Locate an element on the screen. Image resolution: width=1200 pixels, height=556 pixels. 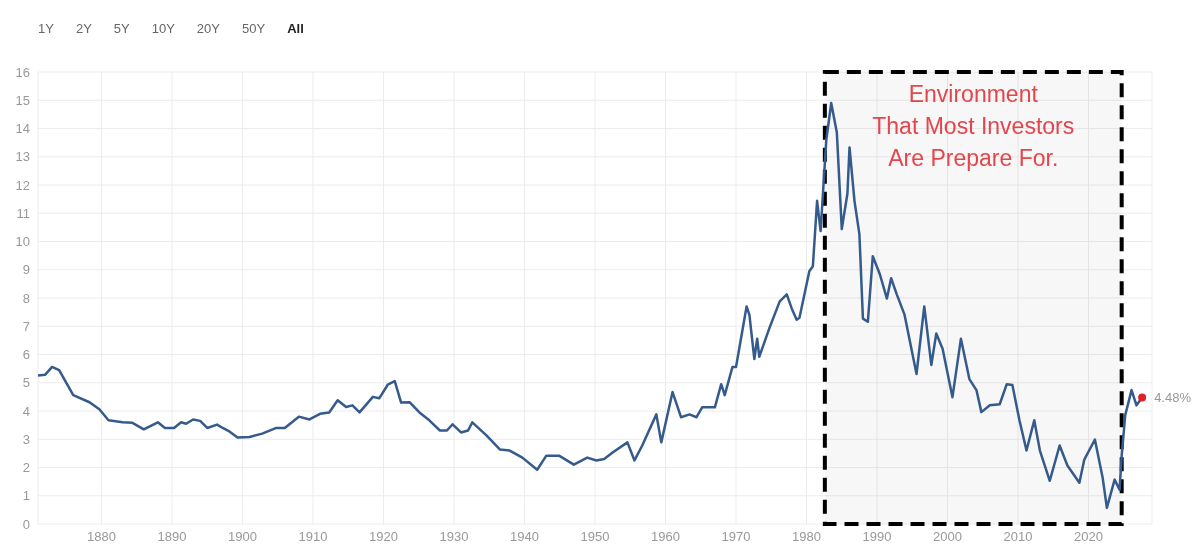
y-tick-label: 3 is located at coordinates (26, 439).